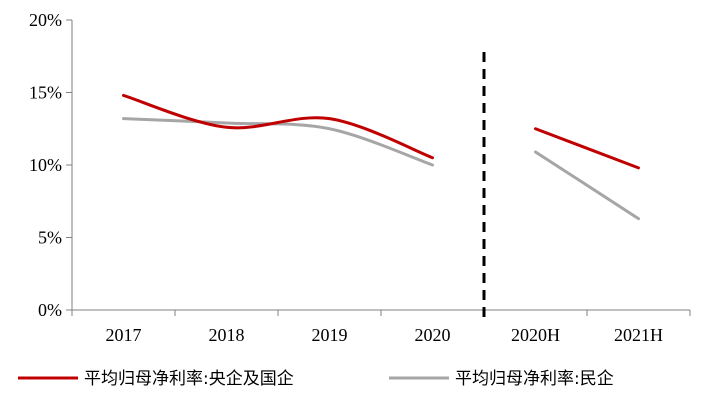  What do you see at coordinates (124, 335) in the screenshot?
I see `x-tick-label: 2017` at bounding box center [124, 335].